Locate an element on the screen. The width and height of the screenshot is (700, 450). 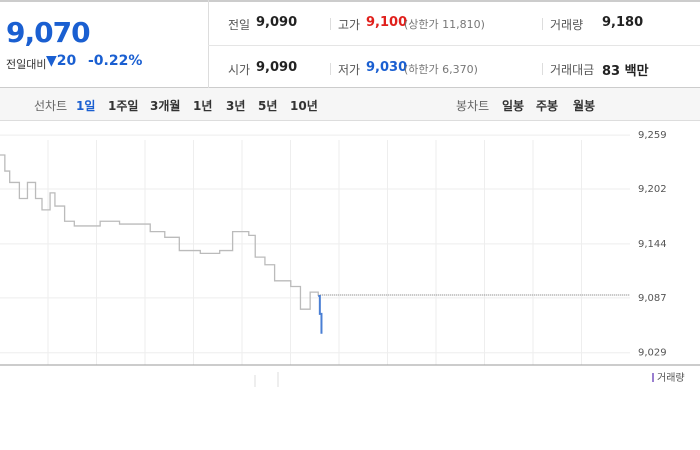
price-line is located at coordinates (320, 314).